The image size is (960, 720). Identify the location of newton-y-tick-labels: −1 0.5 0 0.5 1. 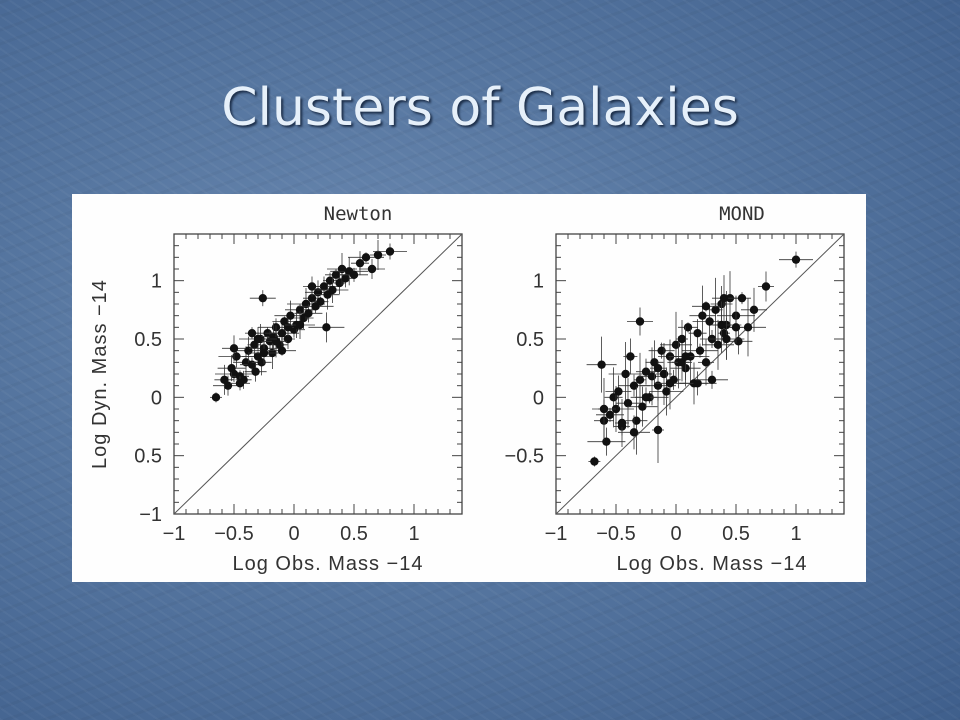
(148, 398).